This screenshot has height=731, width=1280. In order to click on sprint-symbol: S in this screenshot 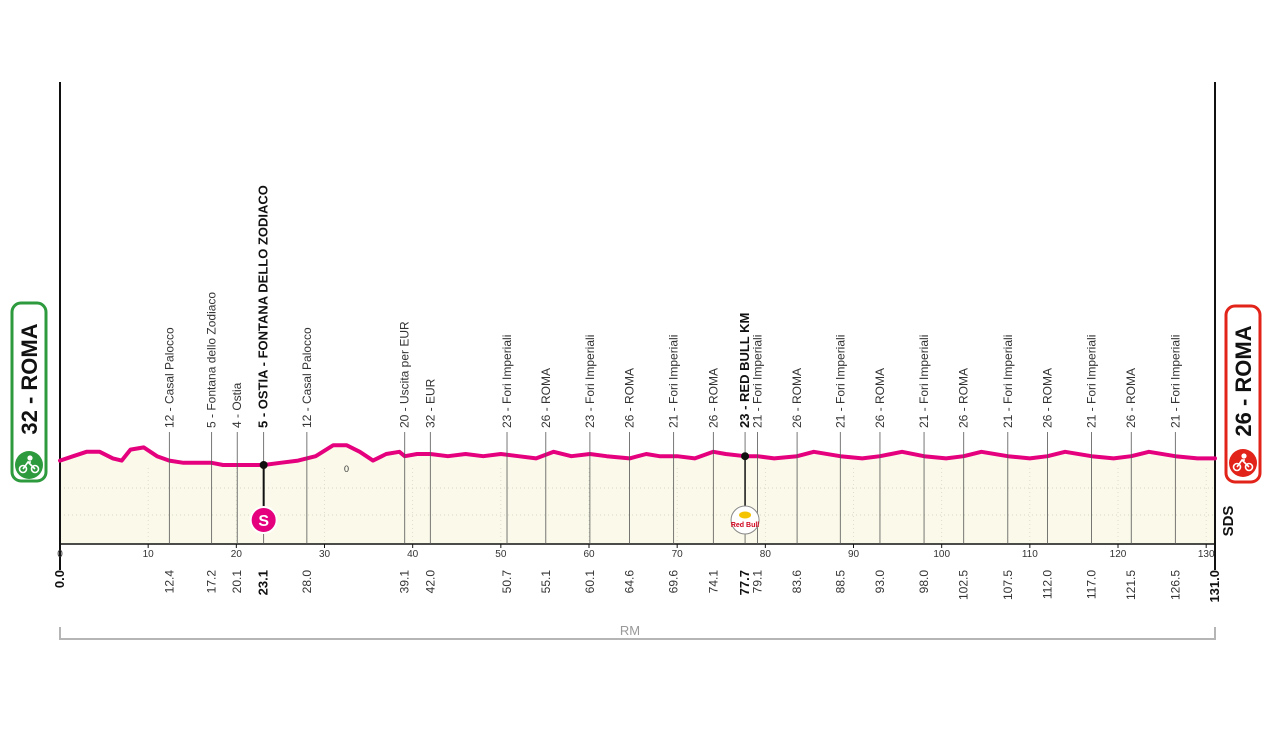, I will do `click(263, 521)`.